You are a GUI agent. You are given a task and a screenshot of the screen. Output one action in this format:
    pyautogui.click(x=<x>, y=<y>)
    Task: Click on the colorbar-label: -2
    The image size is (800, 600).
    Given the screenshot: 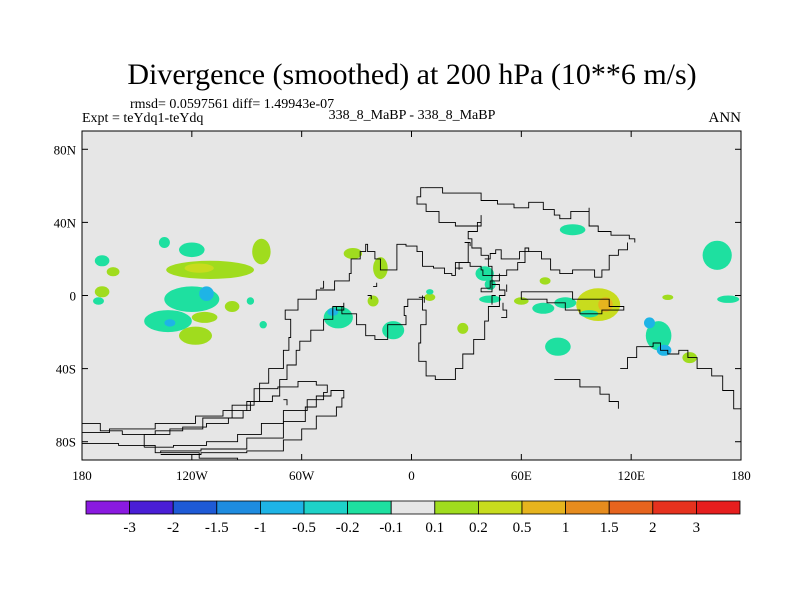 What is the action you would take?
    pyautogui.click(x=173, y=528)
    